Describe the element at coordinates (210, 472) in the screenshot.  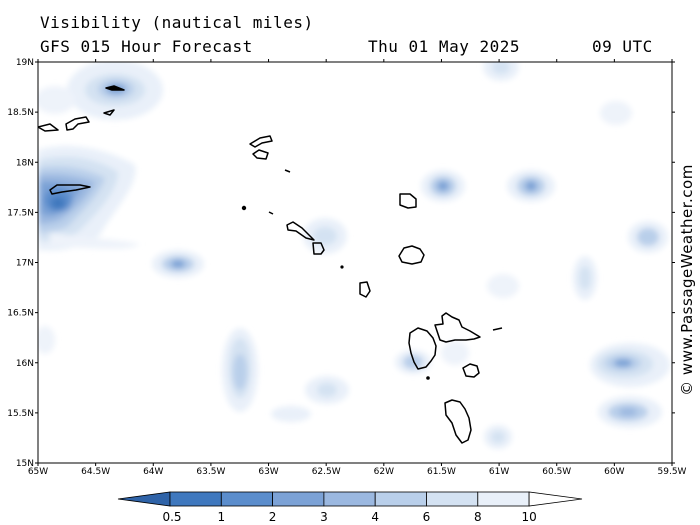
I see `lon-label: 63.5W` at that location.